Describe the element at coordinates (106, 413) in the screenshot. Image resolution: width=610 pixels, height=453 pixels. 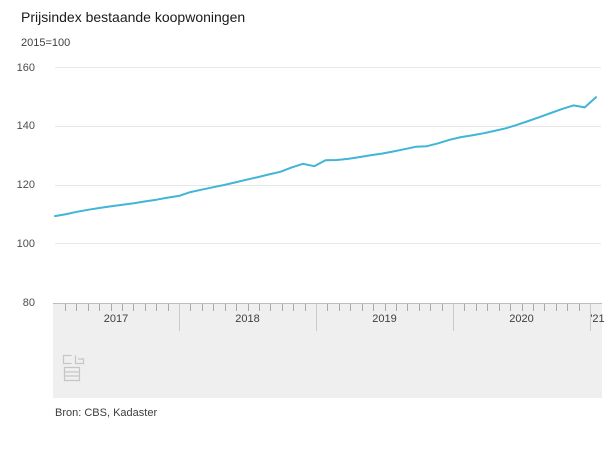
I see `source-attribution: Bron: CBS, Kadaster` at that location.